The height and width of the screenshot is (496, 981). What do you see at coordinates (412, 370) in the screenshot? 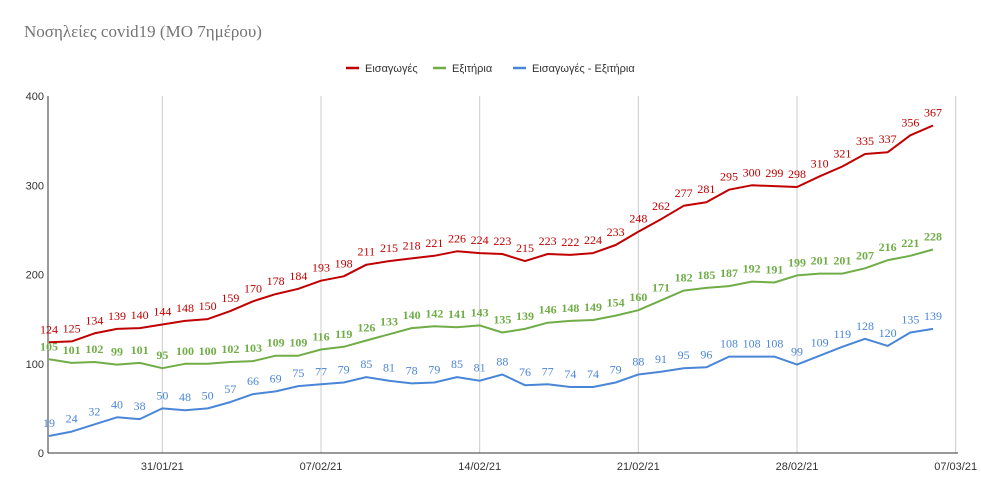
I see `data-label: 78` at bounding box center [412, 370].